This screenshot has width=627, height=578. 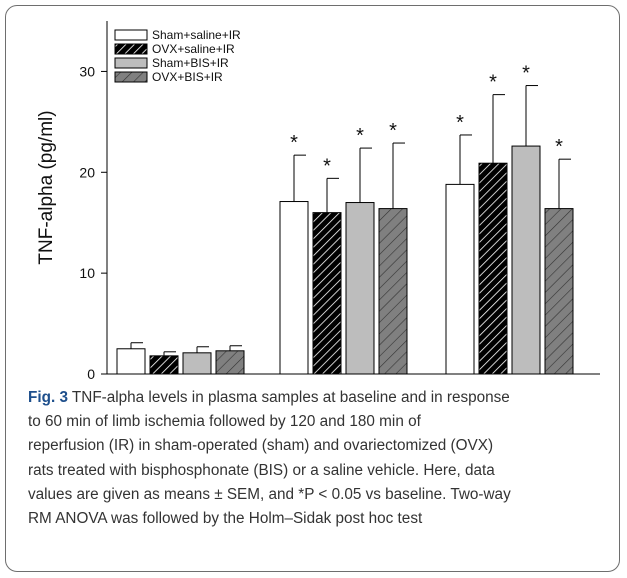 What do you see at coordinates (193, 49) in the screenshot?
I see `legend-label: OVX+saline+IR` at bounding box center [193, 49].